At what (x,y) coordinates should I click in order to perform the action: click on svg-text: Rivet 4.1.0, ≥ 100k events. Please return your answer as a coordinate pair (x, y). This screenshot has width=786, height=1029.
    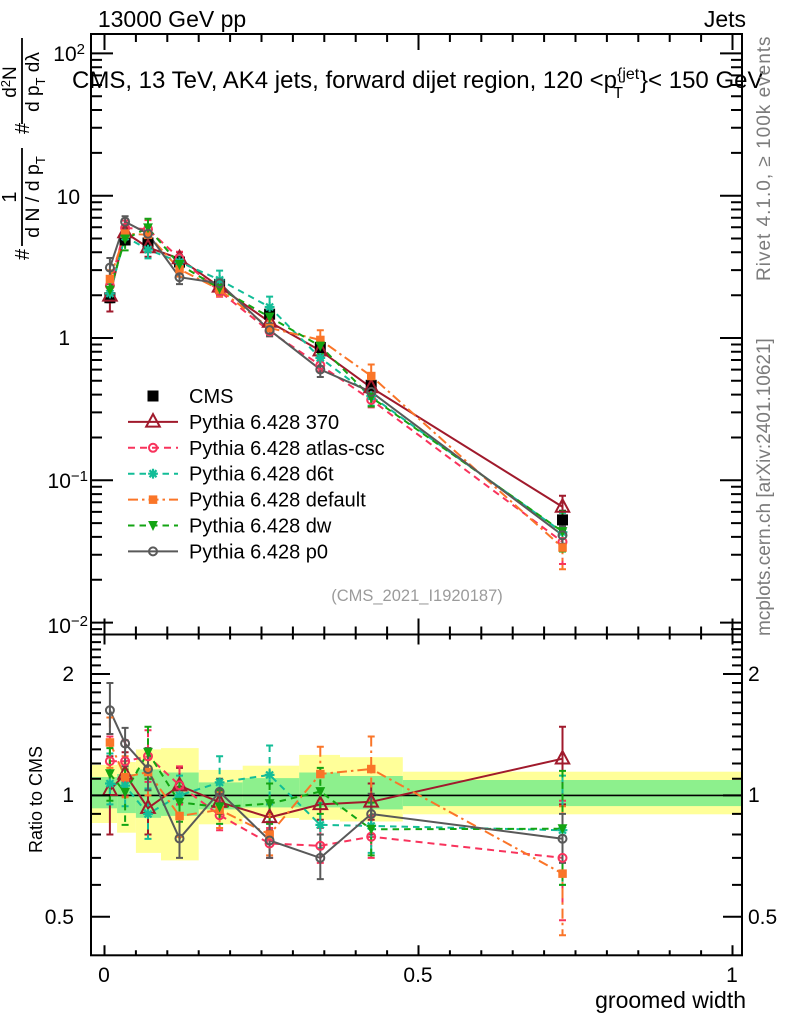
    Looking at the image, I should click on (764, 158).